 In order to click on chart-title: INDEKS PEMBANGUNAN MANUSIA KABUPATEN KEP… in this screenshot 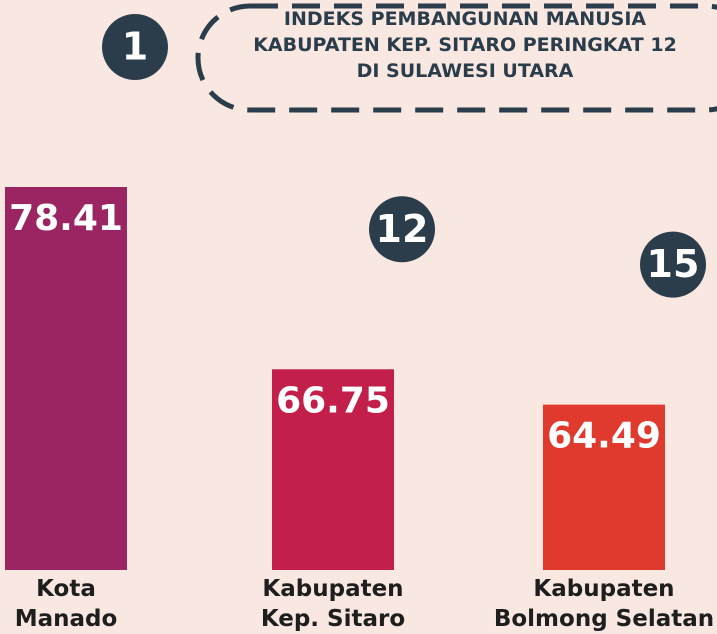, I will do `click(465, 45)`.